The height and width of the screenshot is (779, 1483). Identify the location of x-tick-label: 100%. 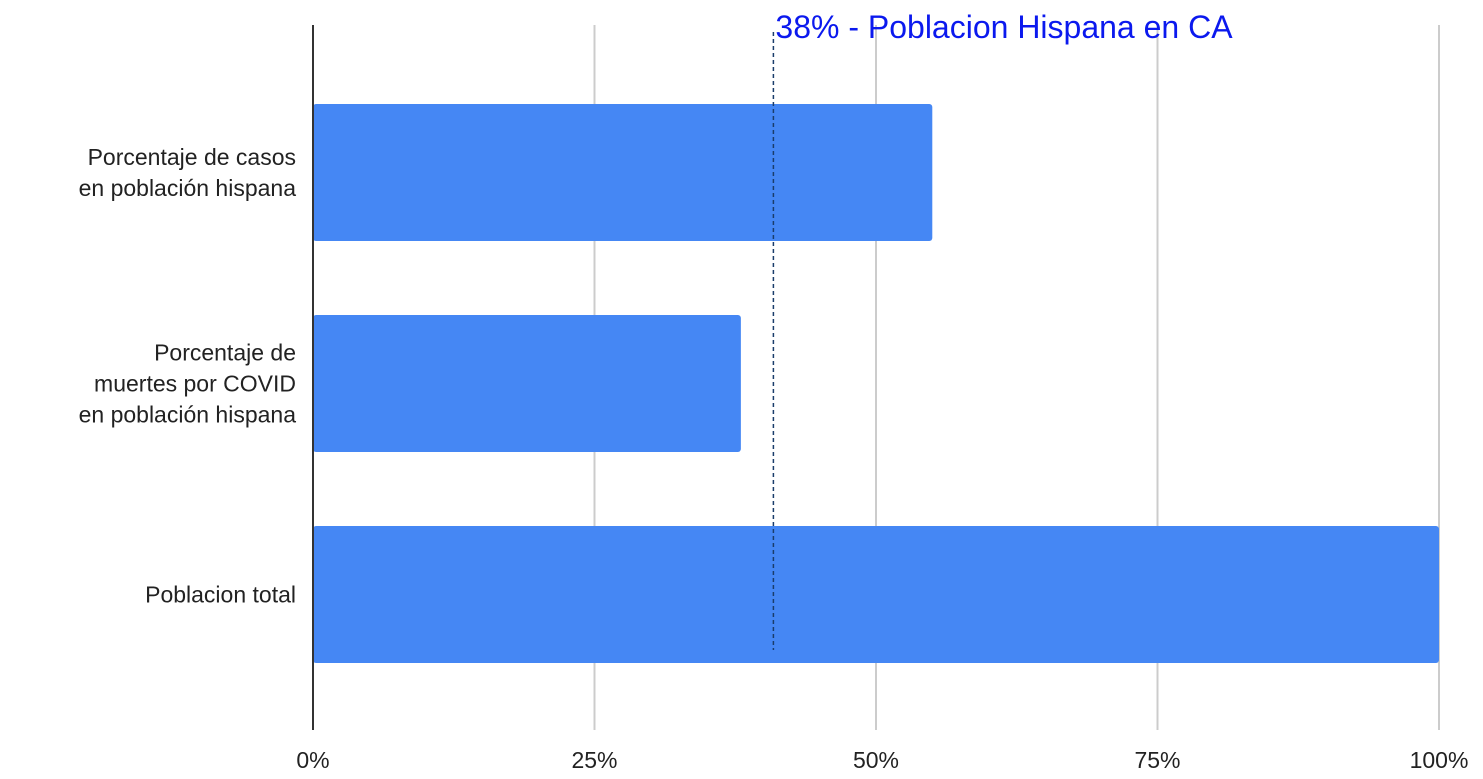
(1439, 760).